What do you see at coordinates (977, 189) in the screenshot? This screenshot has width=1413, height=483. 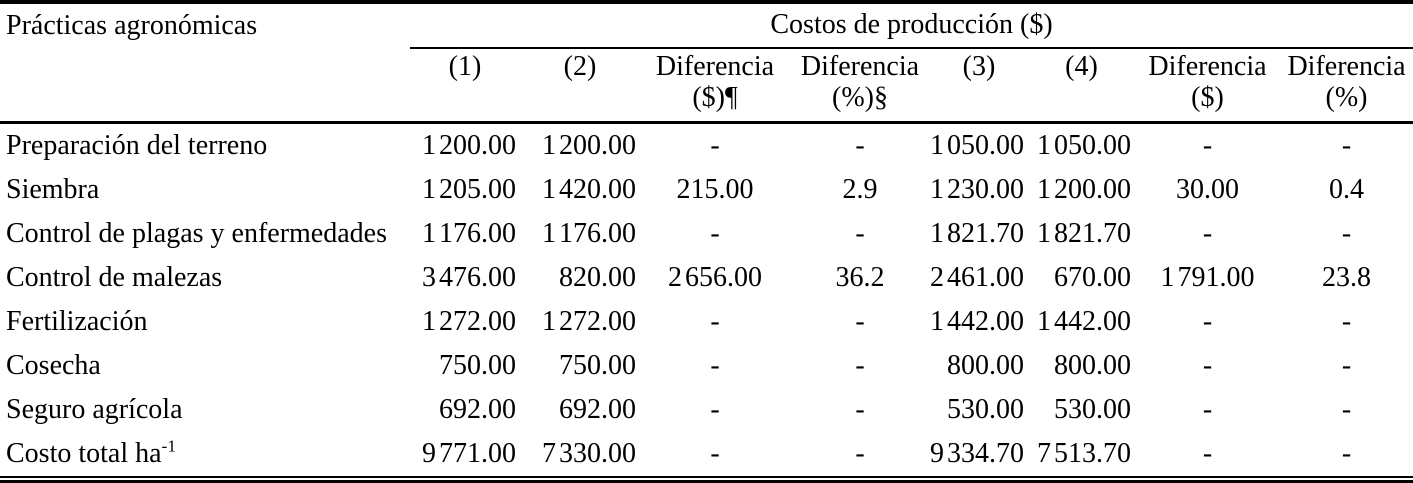 I see `value-cell: 1 230.00` at bounding box center [977, 189].